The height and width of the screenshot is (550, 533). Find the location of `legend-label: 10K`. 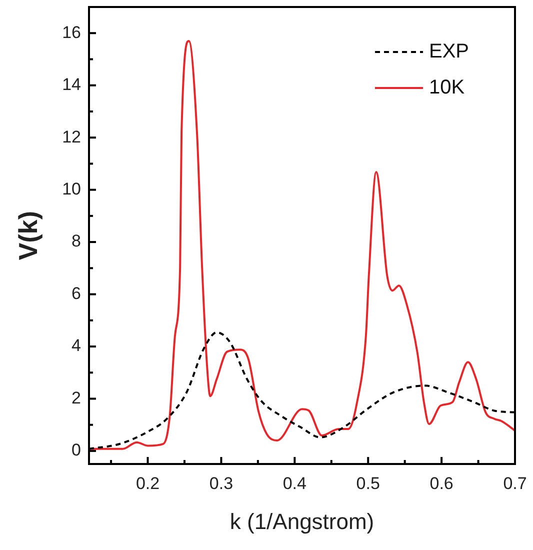

legend-label: 10K is located at coordinates (447, 87).